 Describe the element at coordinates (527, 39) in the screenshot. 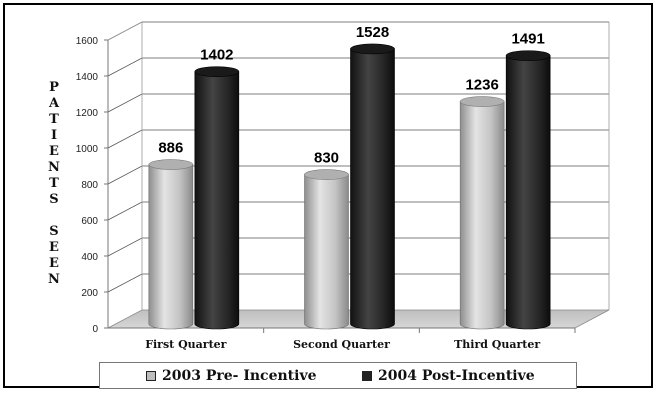

I see `data-label: 1491` at that location.